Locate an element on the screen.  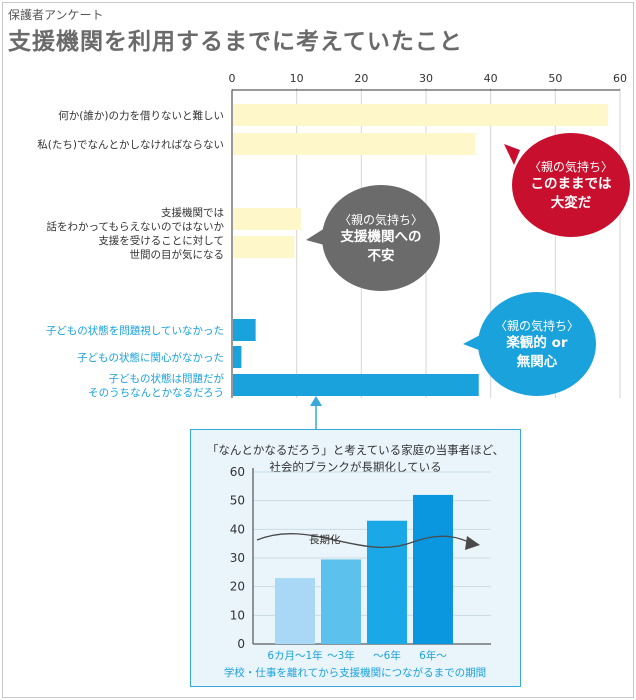
parent-feeling-bubble-optimistic: 〈親の気持ち〉 楽観的 or 無関心 is located at coordinates (537, 344).